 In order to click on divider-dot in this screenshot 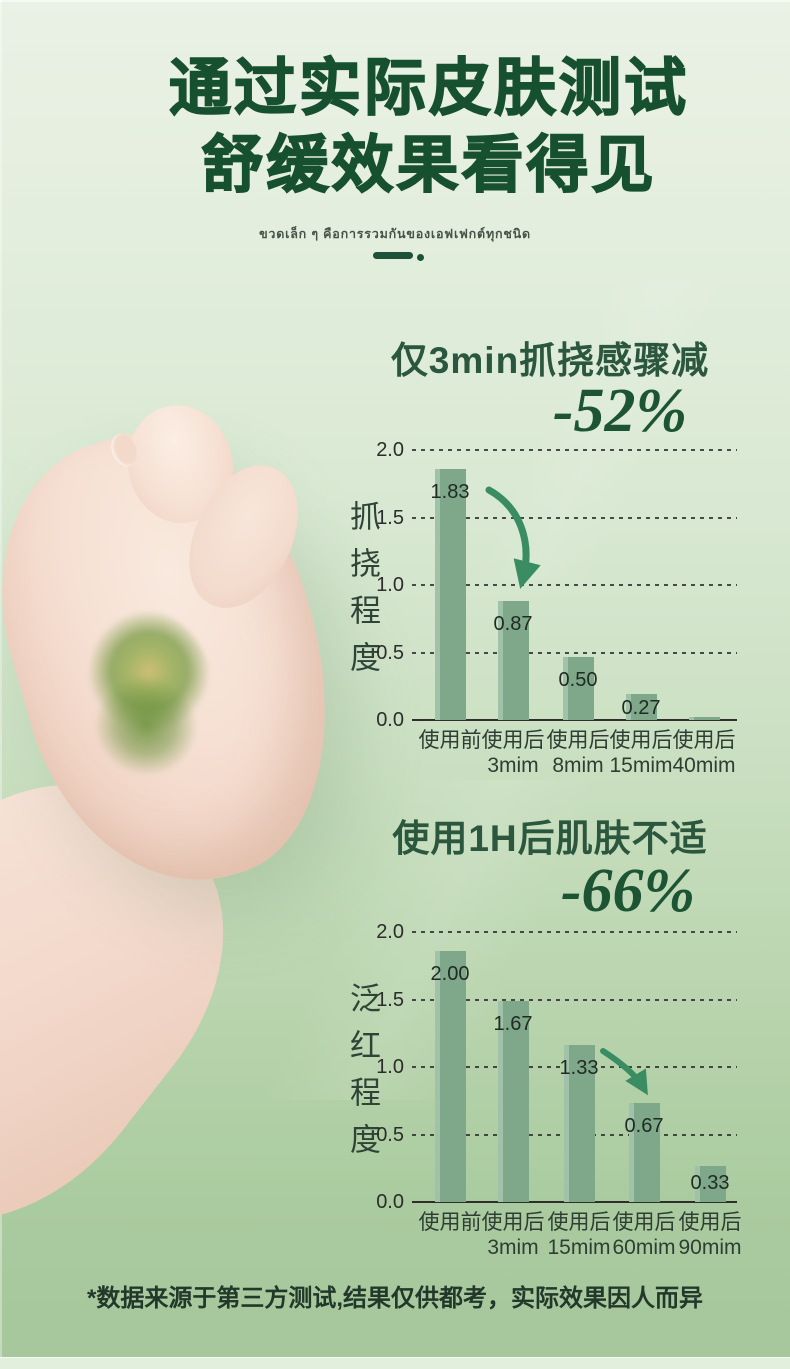, I will do `click(420, 257)`.